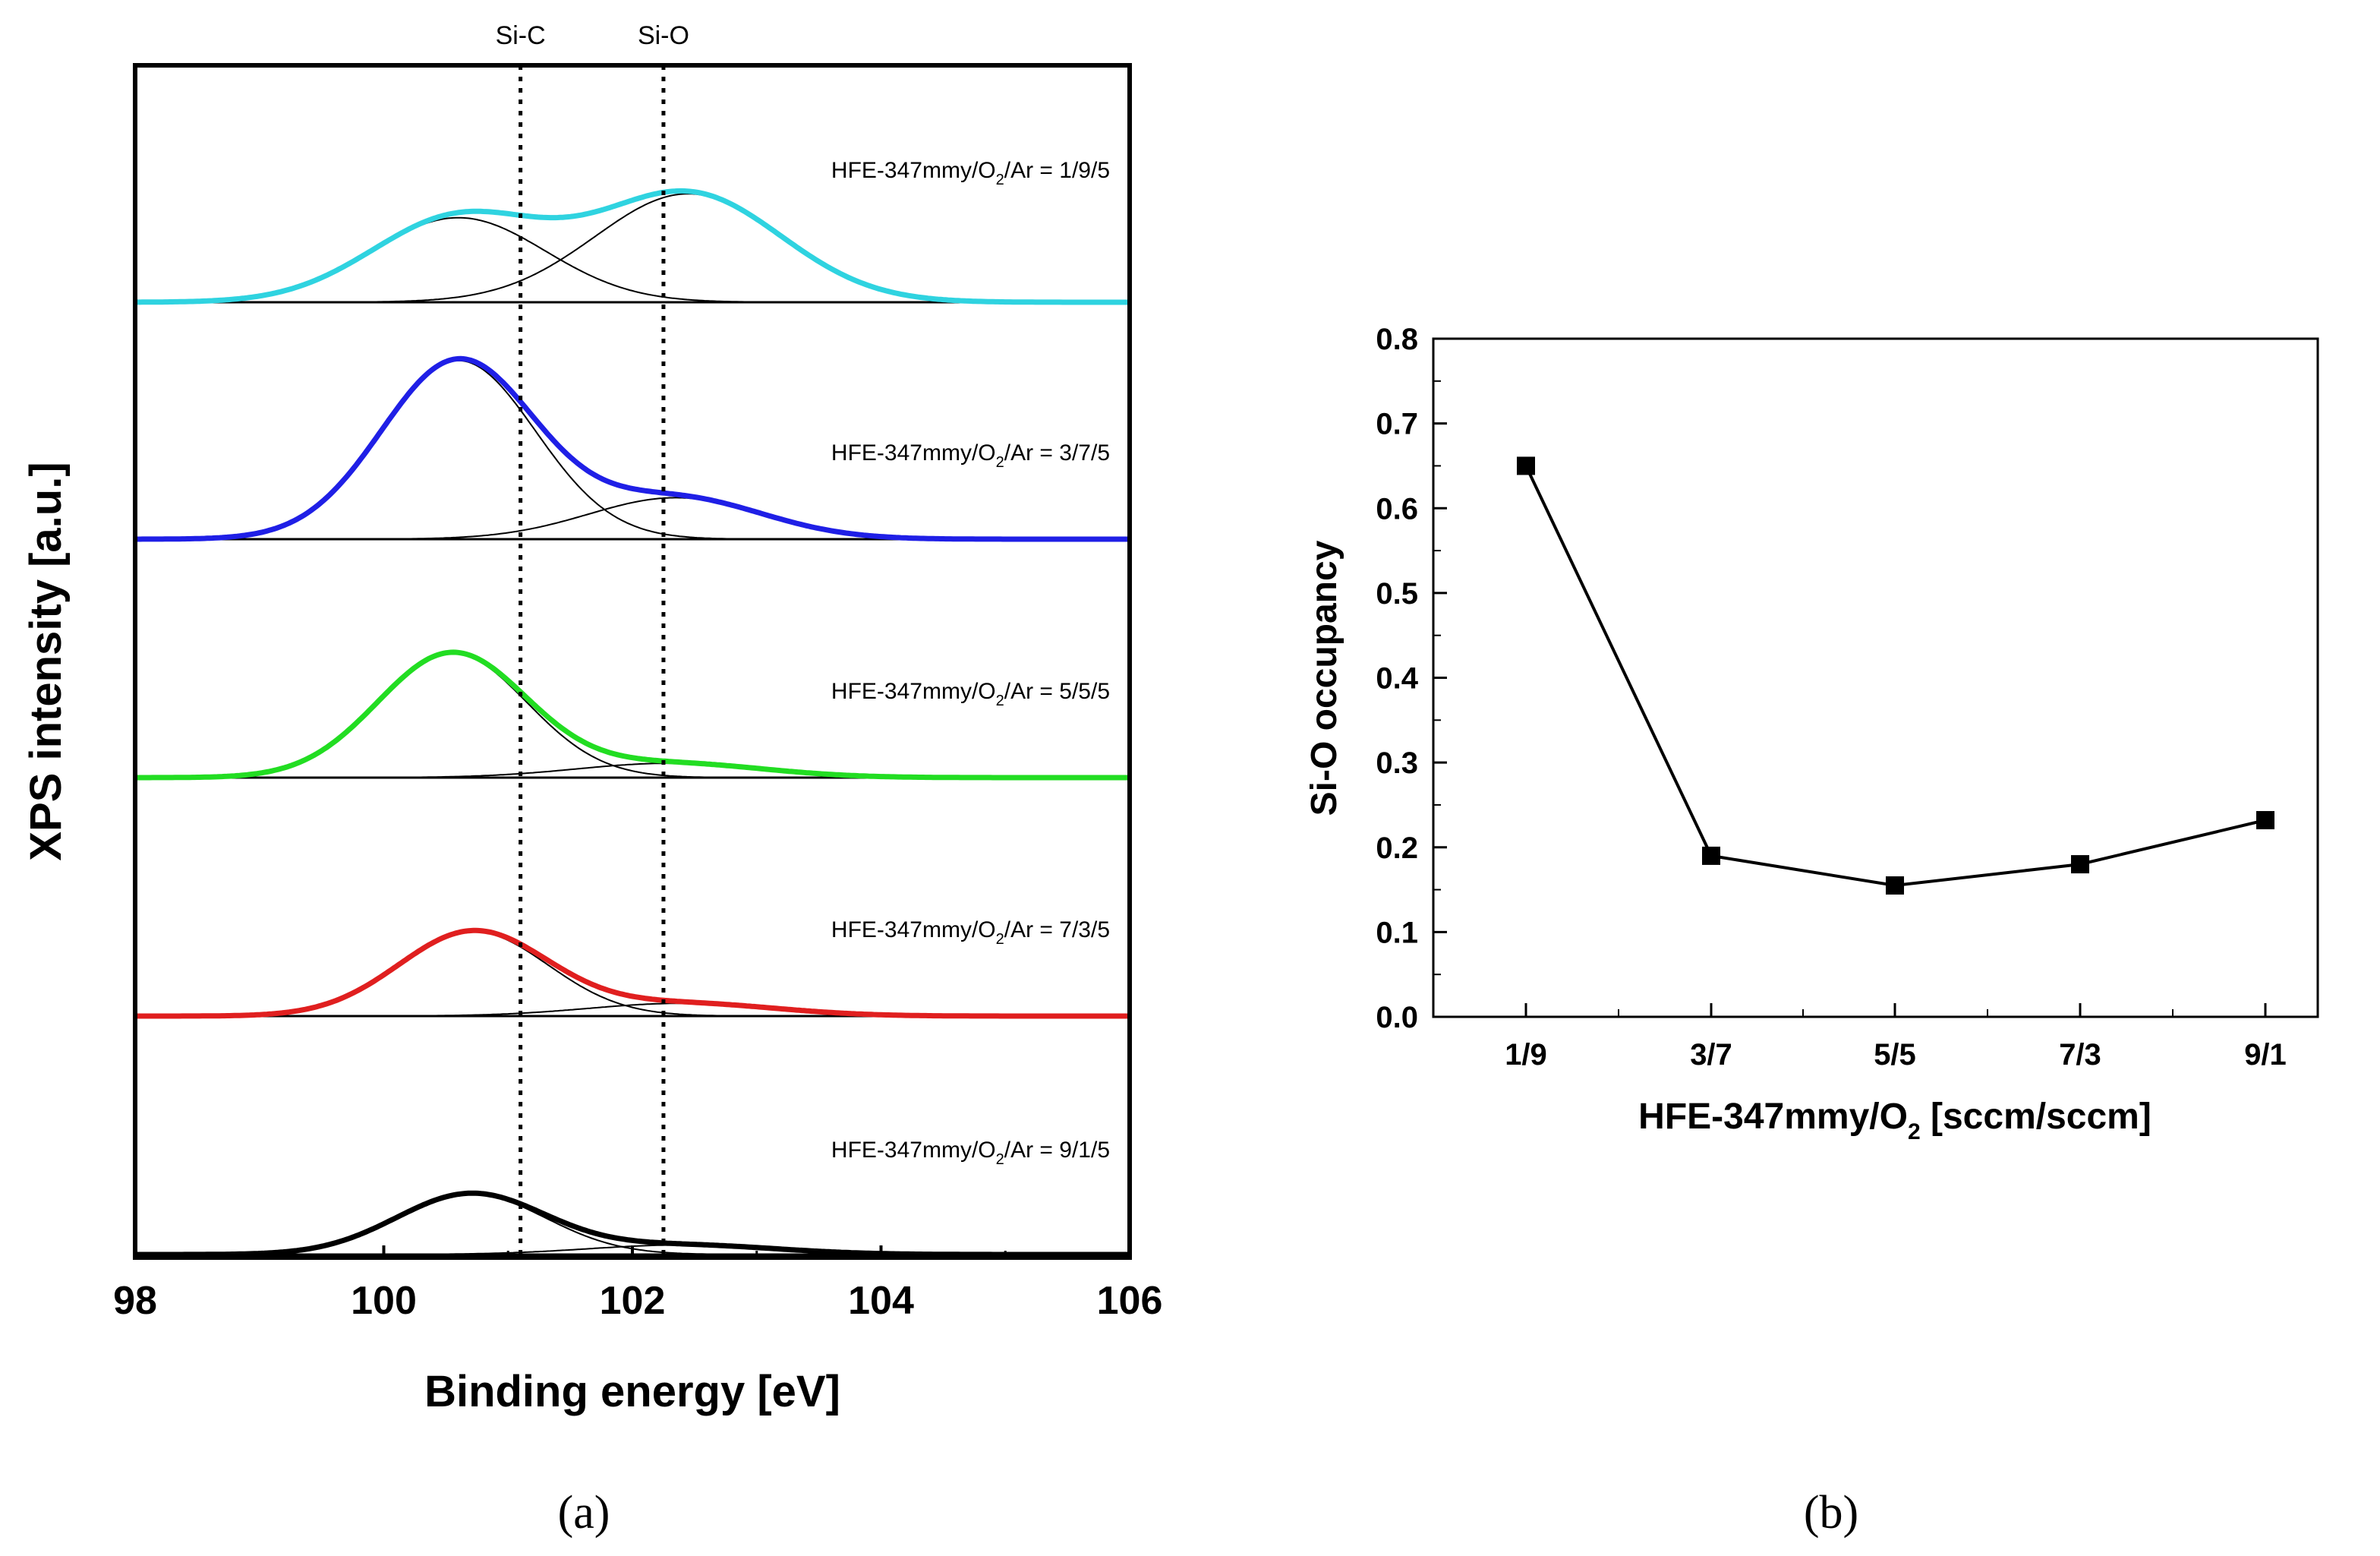 Image resolution: width=2380 pixels, height=1556 pixels. I want to click on y-tick-label: 0.1, so click(1397, 932).